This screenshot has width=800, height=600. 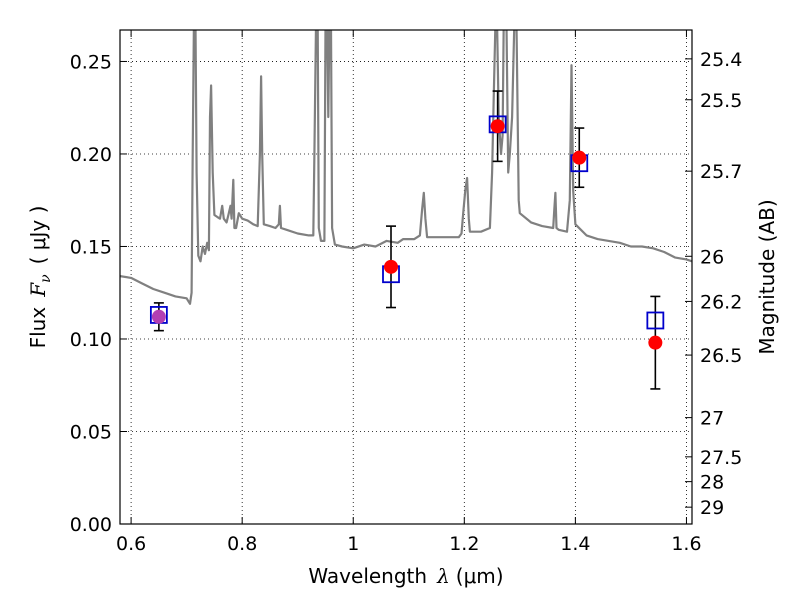 I want to click on y-tick-label: 0.10, so click(x=91, y=340).